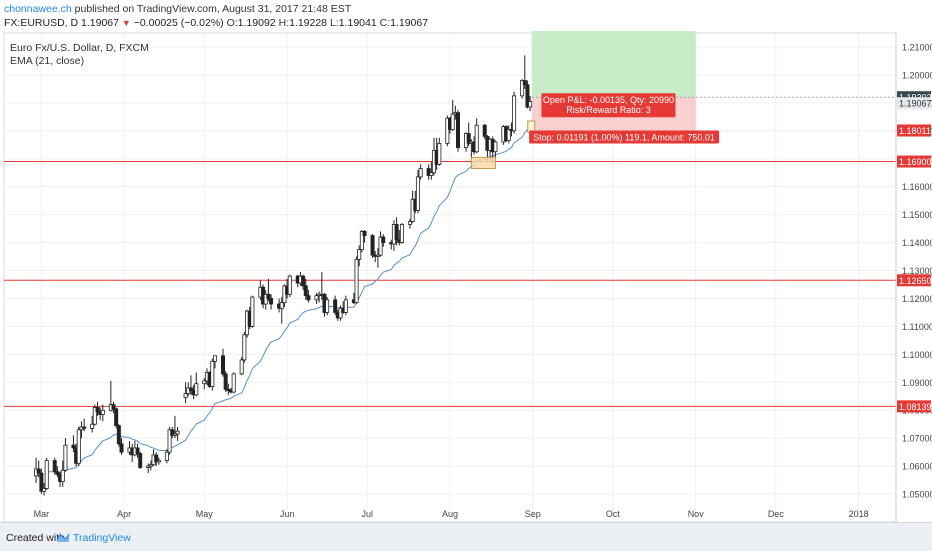  What do you see at coordinates (232, 23) in the screenshot?
I see `open-label: O:` at bounding box center [232, 23].